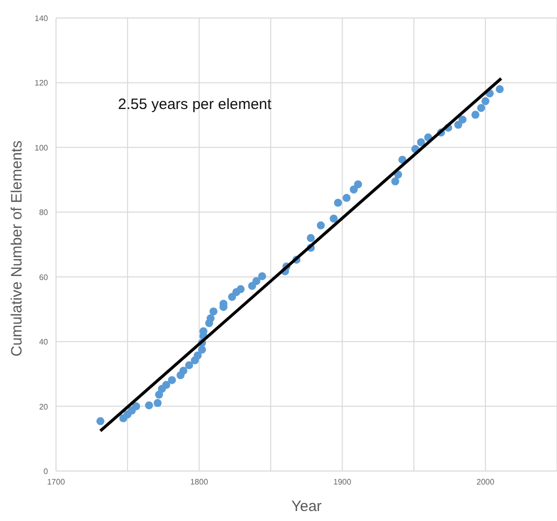  I want to click on y-axis-title: Cumulative Number of Elements, so click(17, 248).